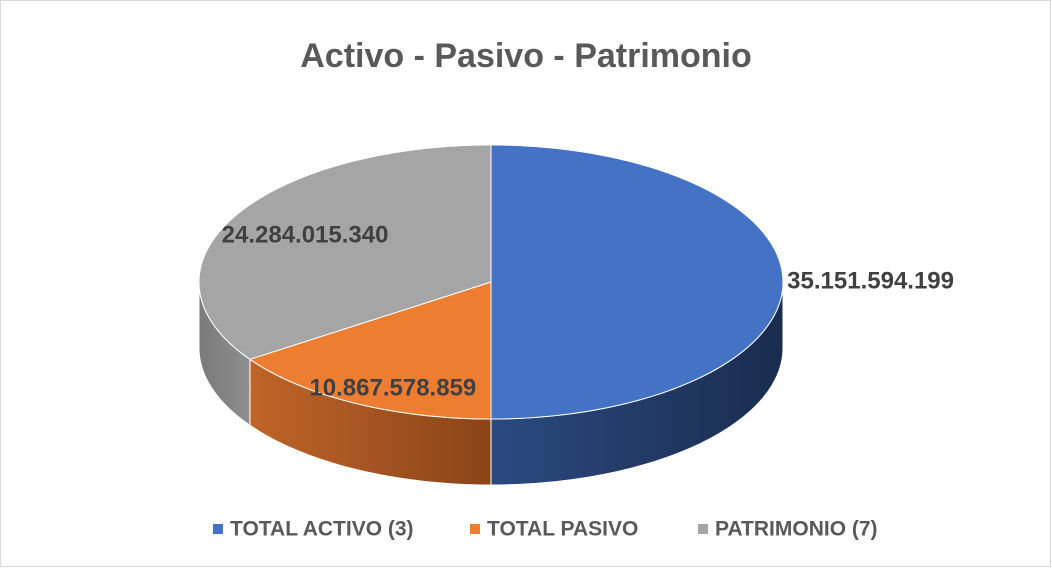 The width and height of the screenshot is (1052, 568). I want to click on legend-label: PATRIMONIO (7), so click(796, 529).